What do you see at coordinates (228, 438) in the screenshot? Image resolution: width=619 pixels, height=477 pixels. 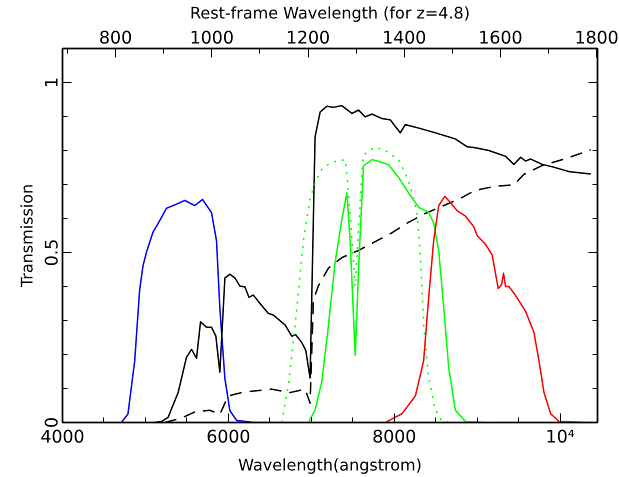 I see `x-tick-label: 6000` at bounding box center [228, 438].